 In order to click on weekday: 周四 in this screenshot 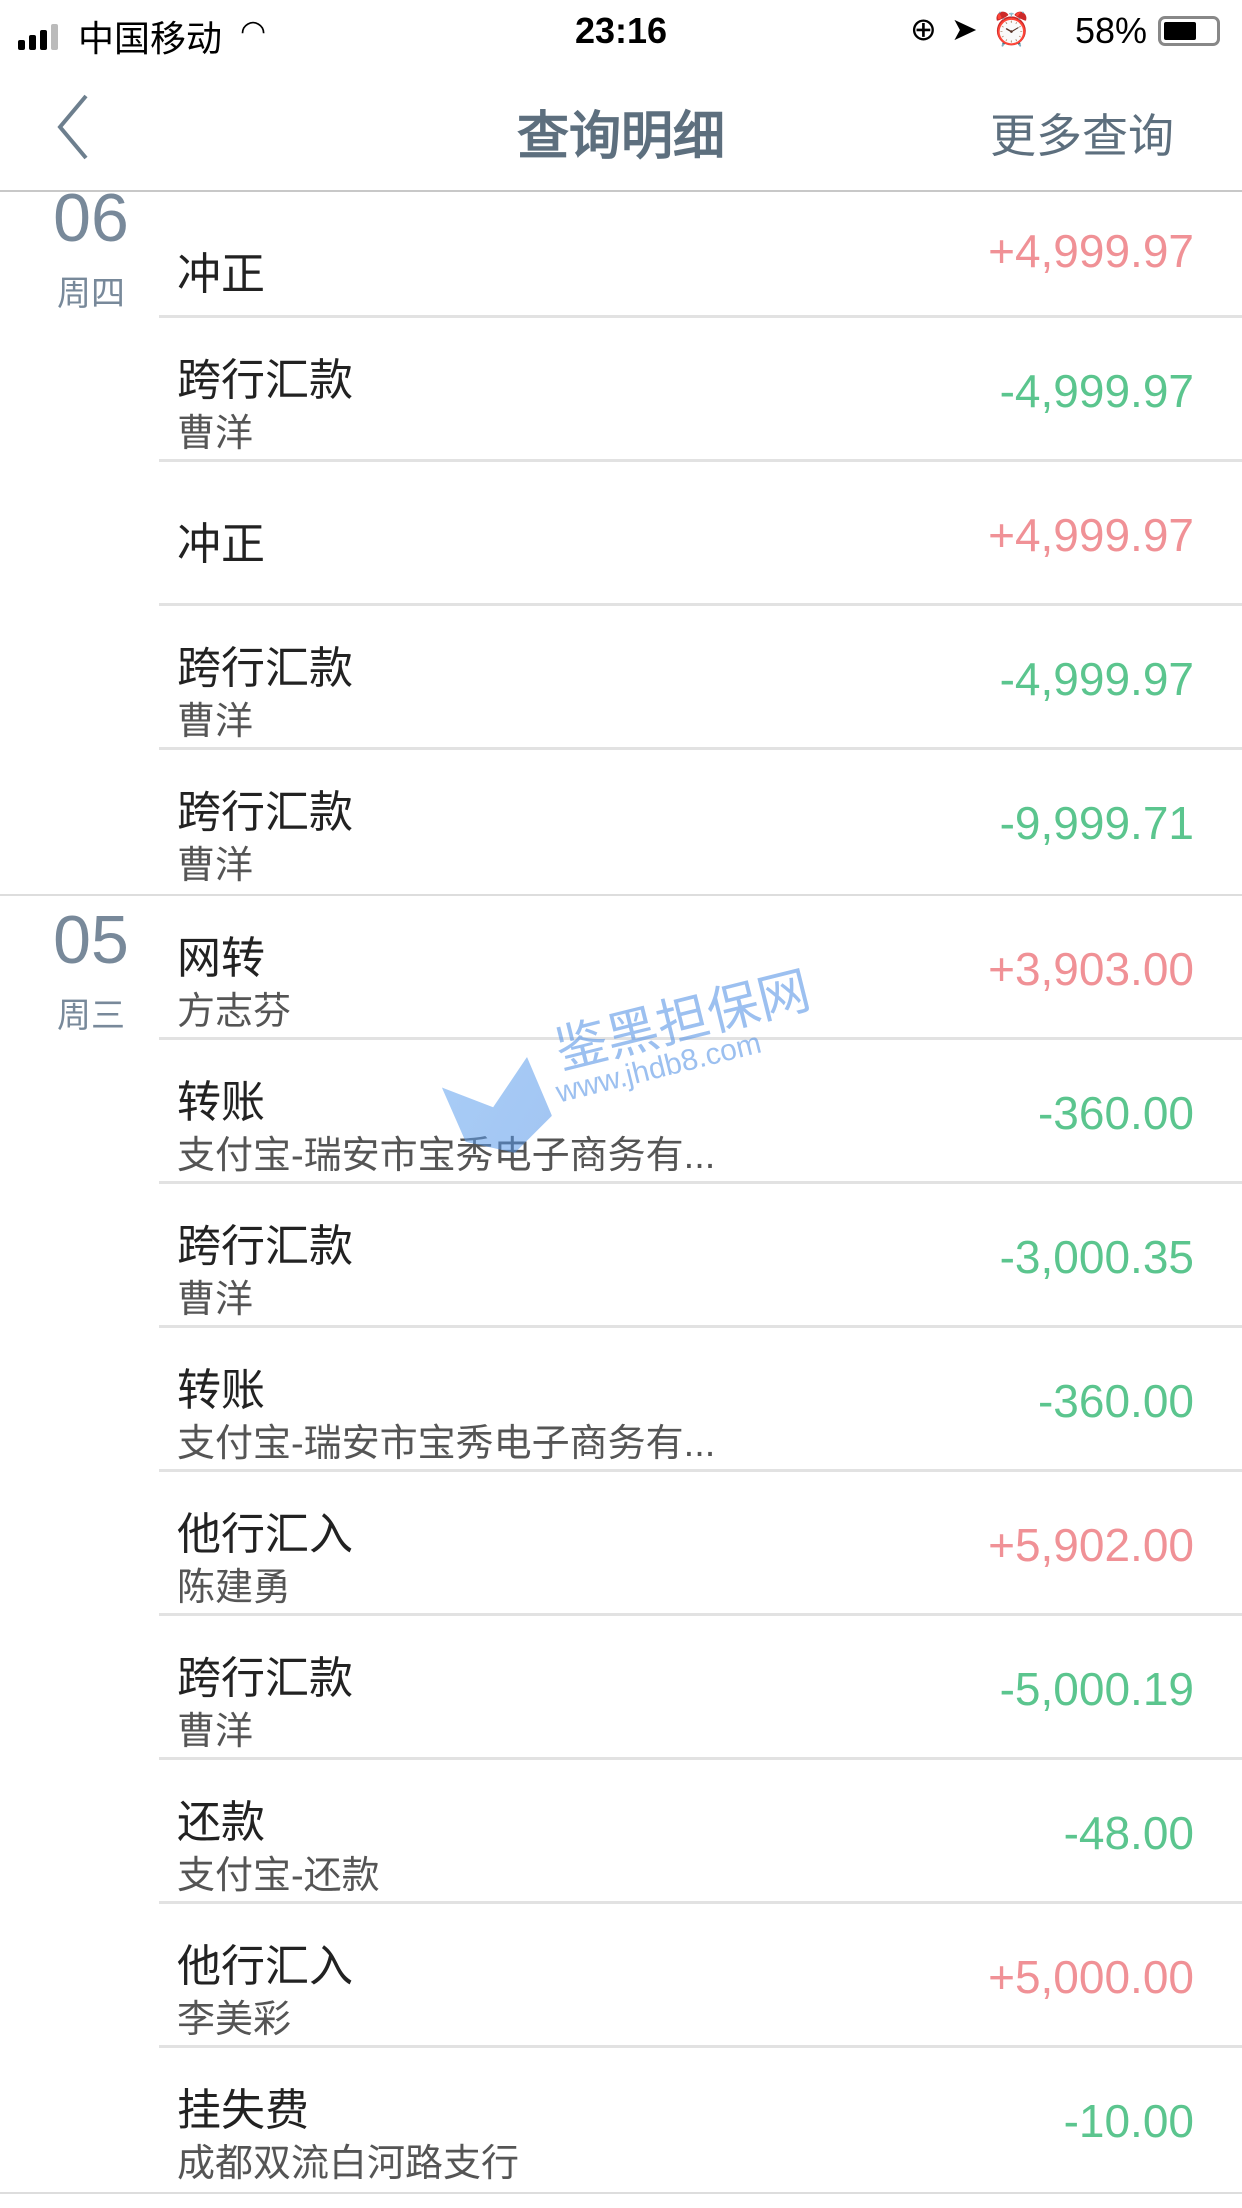, I will do `click(91, 294)`.